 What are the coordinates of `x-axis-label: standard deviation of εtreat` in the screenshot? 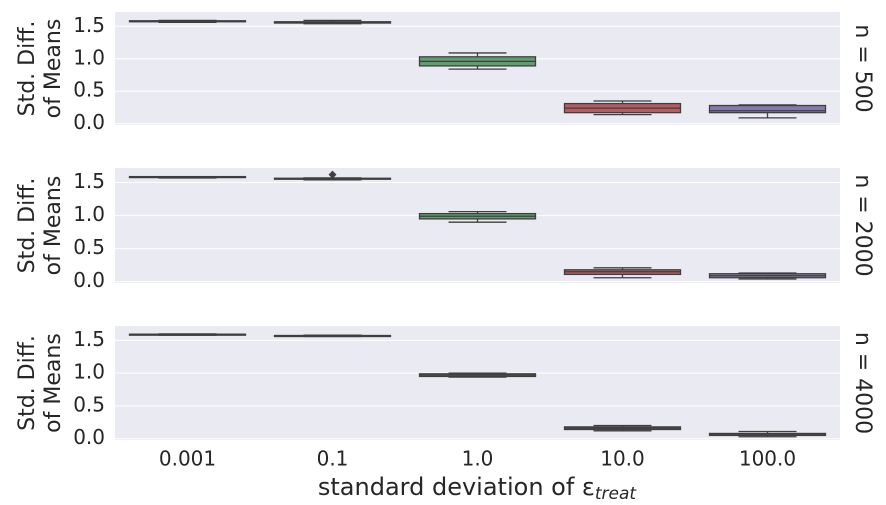 It's located at (478, 488).